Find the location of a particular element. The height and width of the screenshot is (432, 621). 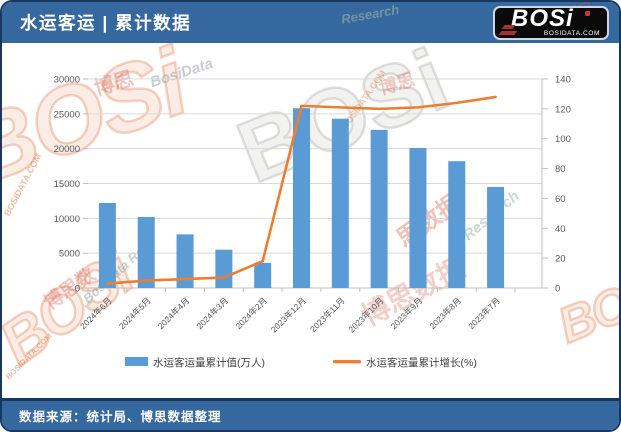

legend-bar-label: 水运客运量累计值(万人) is located at coordinates (209, 362).